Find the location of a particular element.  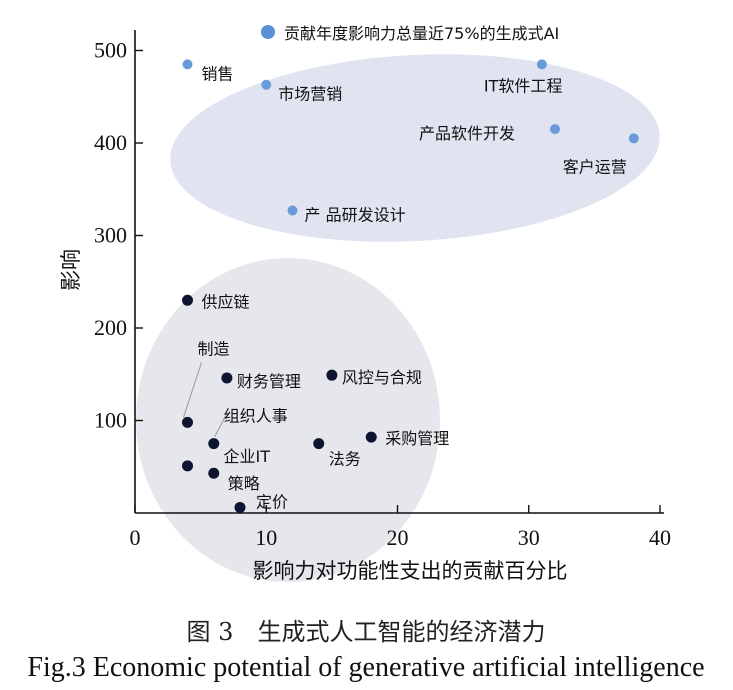

x-tick-label: 0 is located at coordinates (135, 537).